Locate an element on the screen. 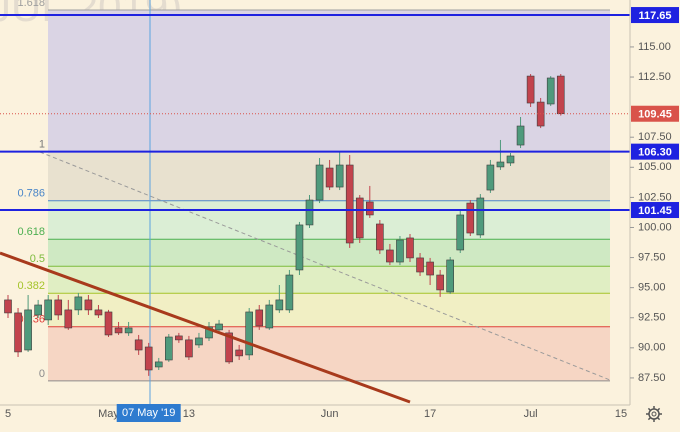 Image resolution: width=680 pixels, height=432 pixels. y-tick-label: 92.50 is located at coordinates (652, 318).